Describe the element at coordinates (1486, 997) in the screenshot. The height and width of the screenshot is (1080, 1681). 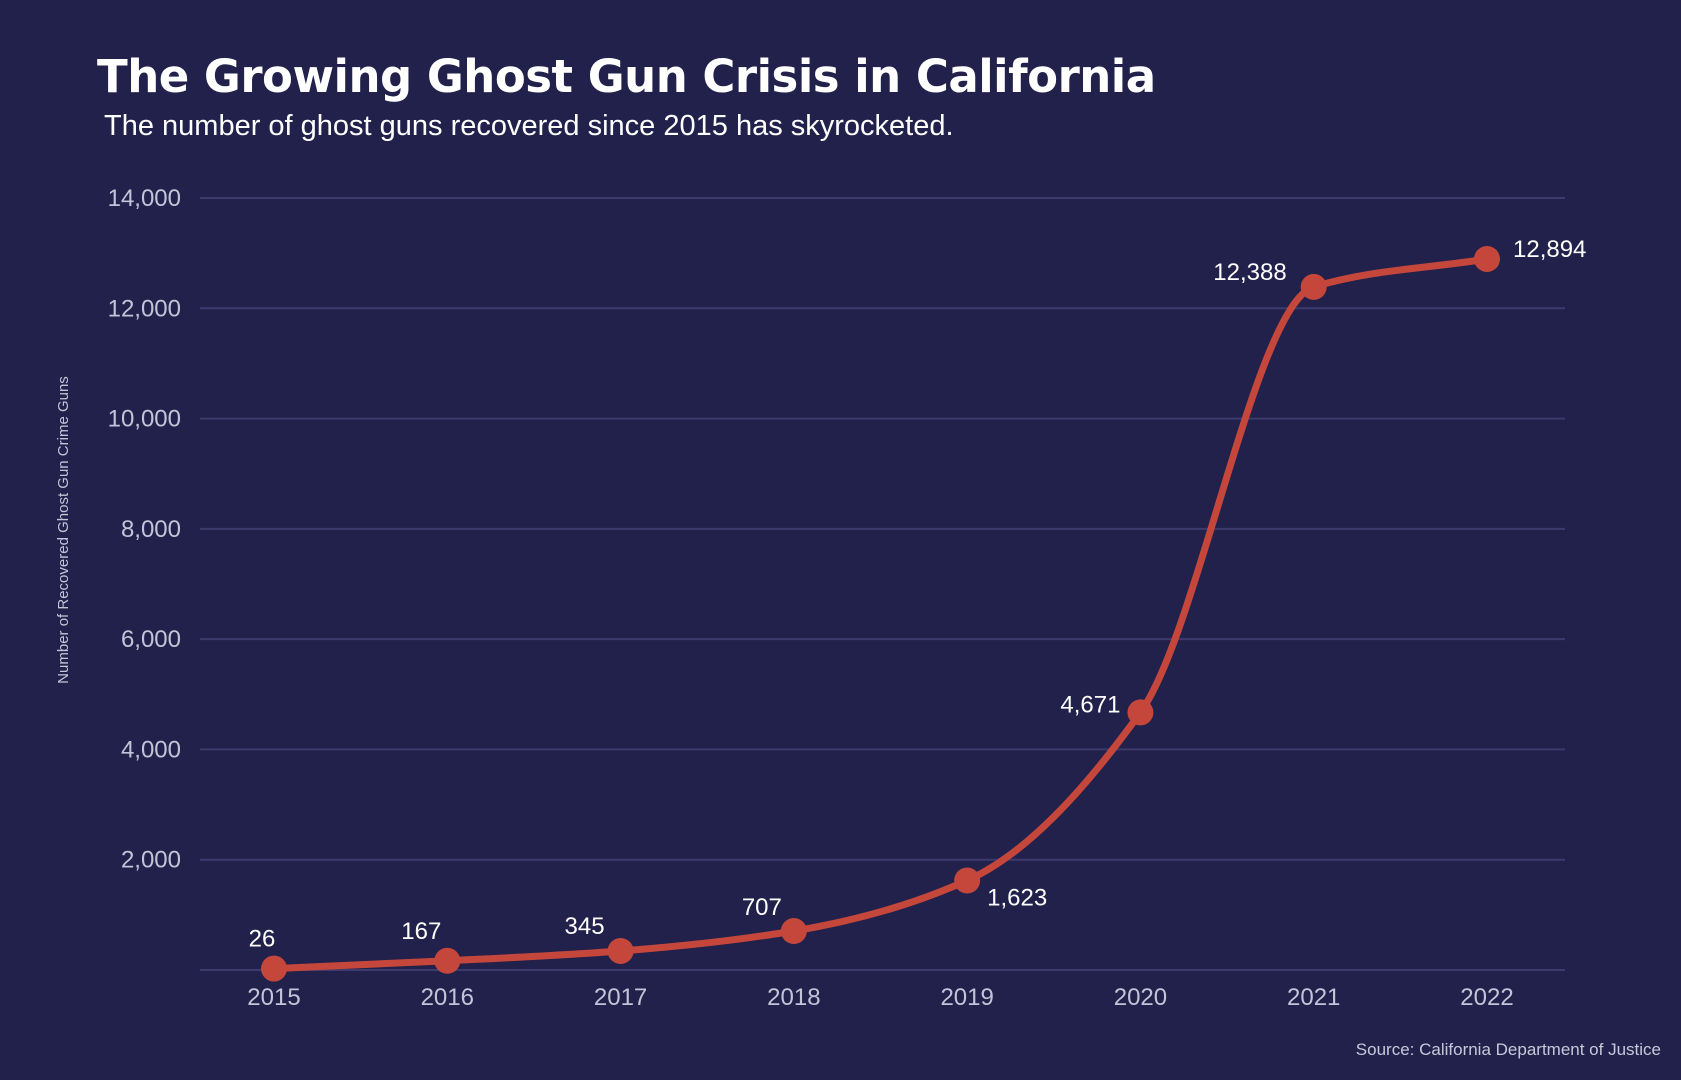
I see `x-tick-label: 2022` at that location.